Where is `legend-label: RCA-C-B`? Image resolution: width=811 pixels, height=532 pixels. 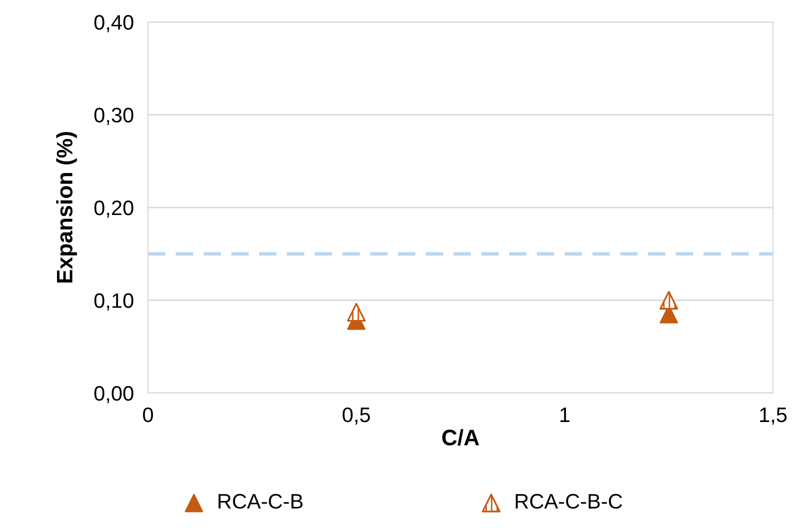
legend-label: RCA-C-B is located at coordinates (260, 501).